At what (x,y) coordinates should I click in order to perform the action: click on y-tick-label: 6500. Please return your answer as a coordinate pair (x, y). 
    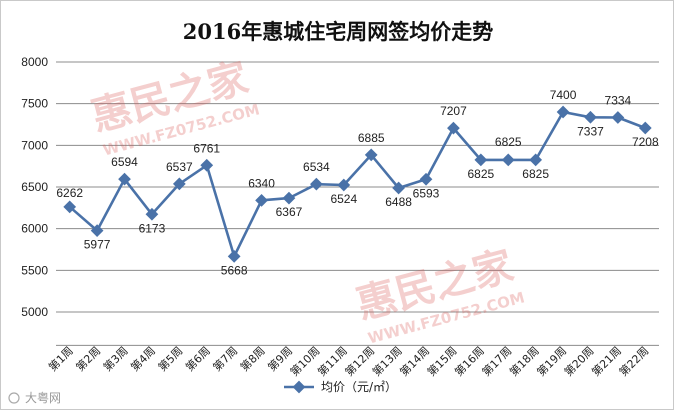
    Looking at the image, I should click on (34, 187).